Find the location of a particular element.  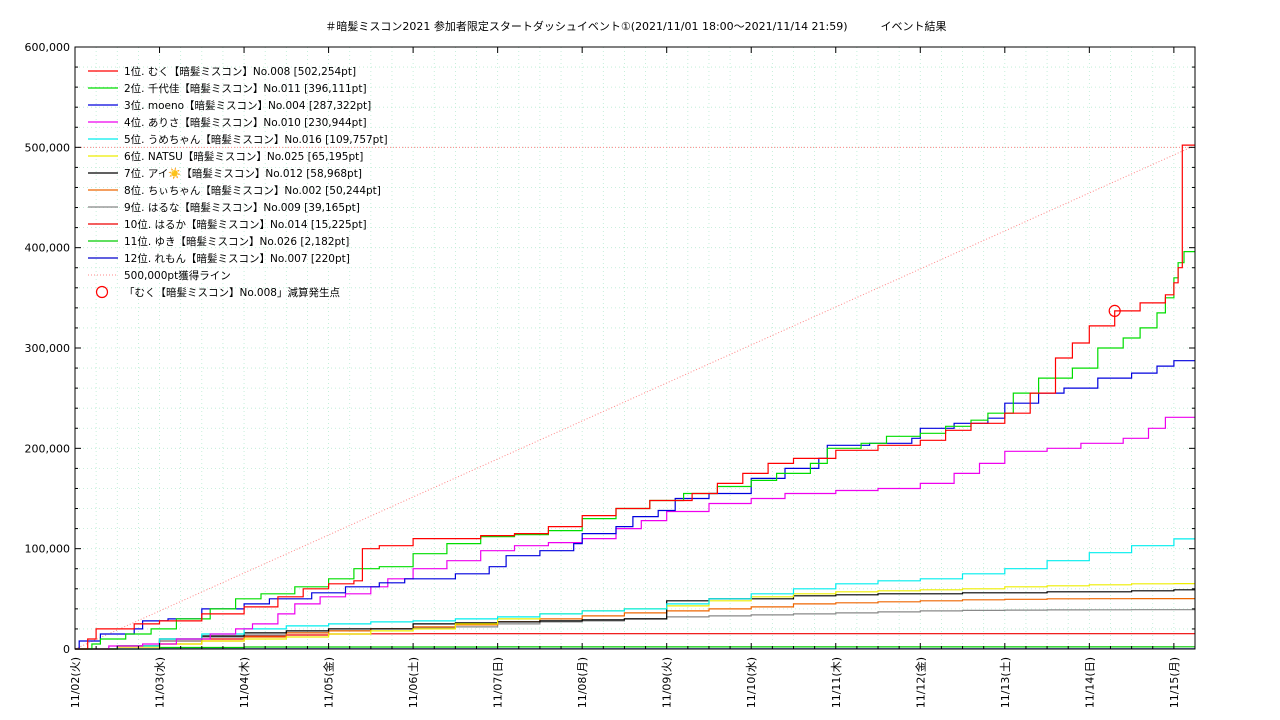

x-tick-label: 11/09(火) is located at coordinates (667, 682).